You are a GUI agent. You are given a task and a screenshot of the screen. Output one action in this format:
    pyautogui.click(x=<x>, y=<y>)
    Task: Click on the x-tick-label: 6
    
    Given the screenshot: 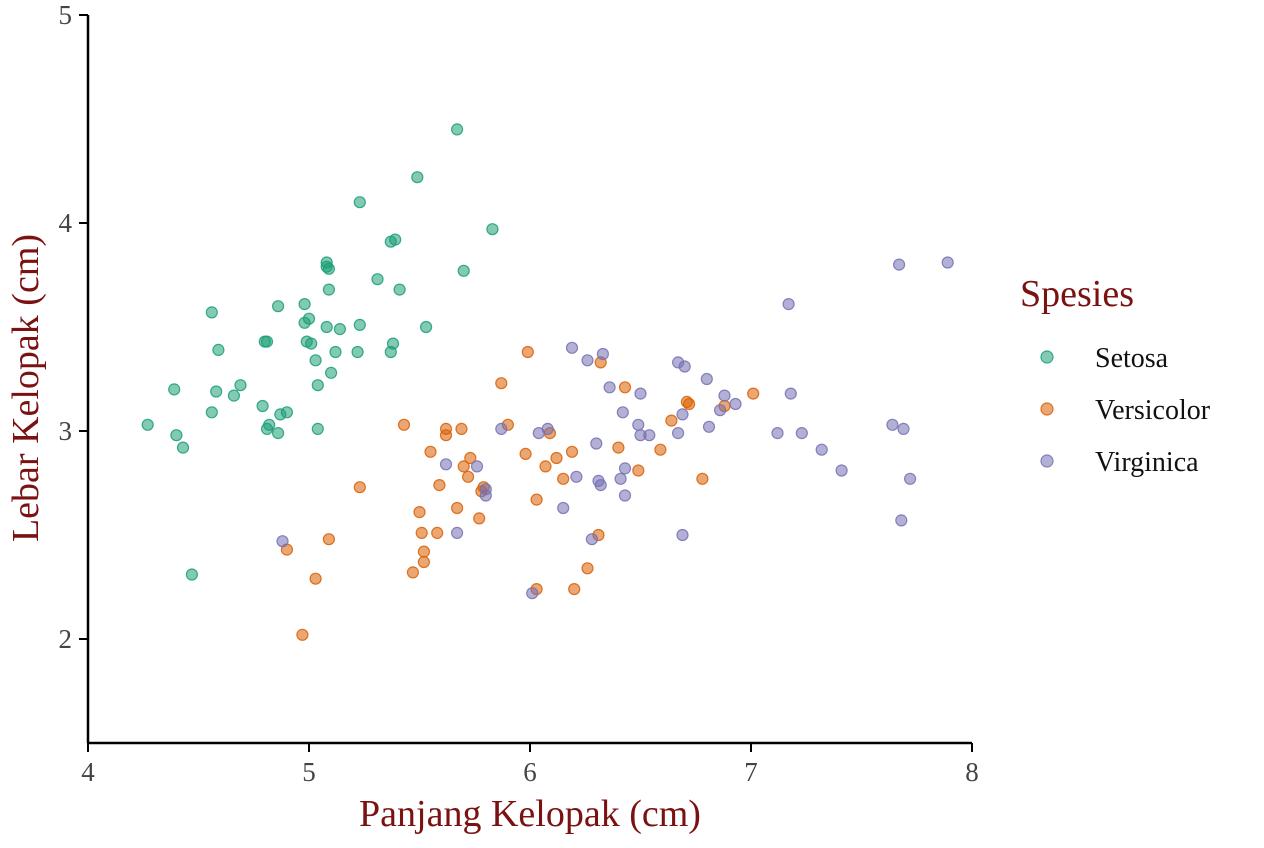 What is the action you would take?
    pyautogui.click(x=530, y=772)
    